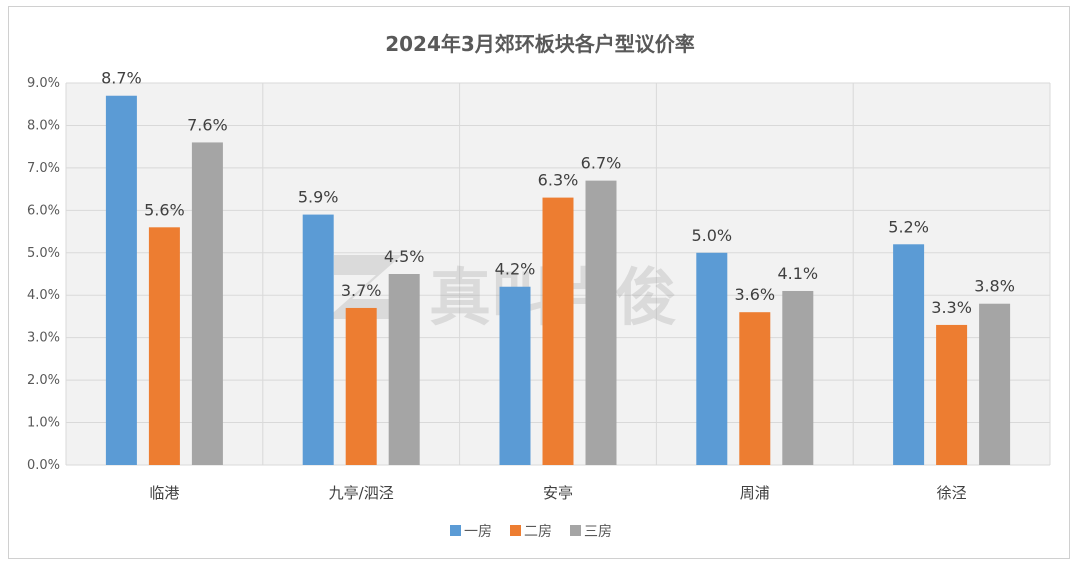 This screenshot has height=567, width=1080. Describe the element at coordinates (515, 269) in the screenshot. I see `data-label: 4.2%` at that location.